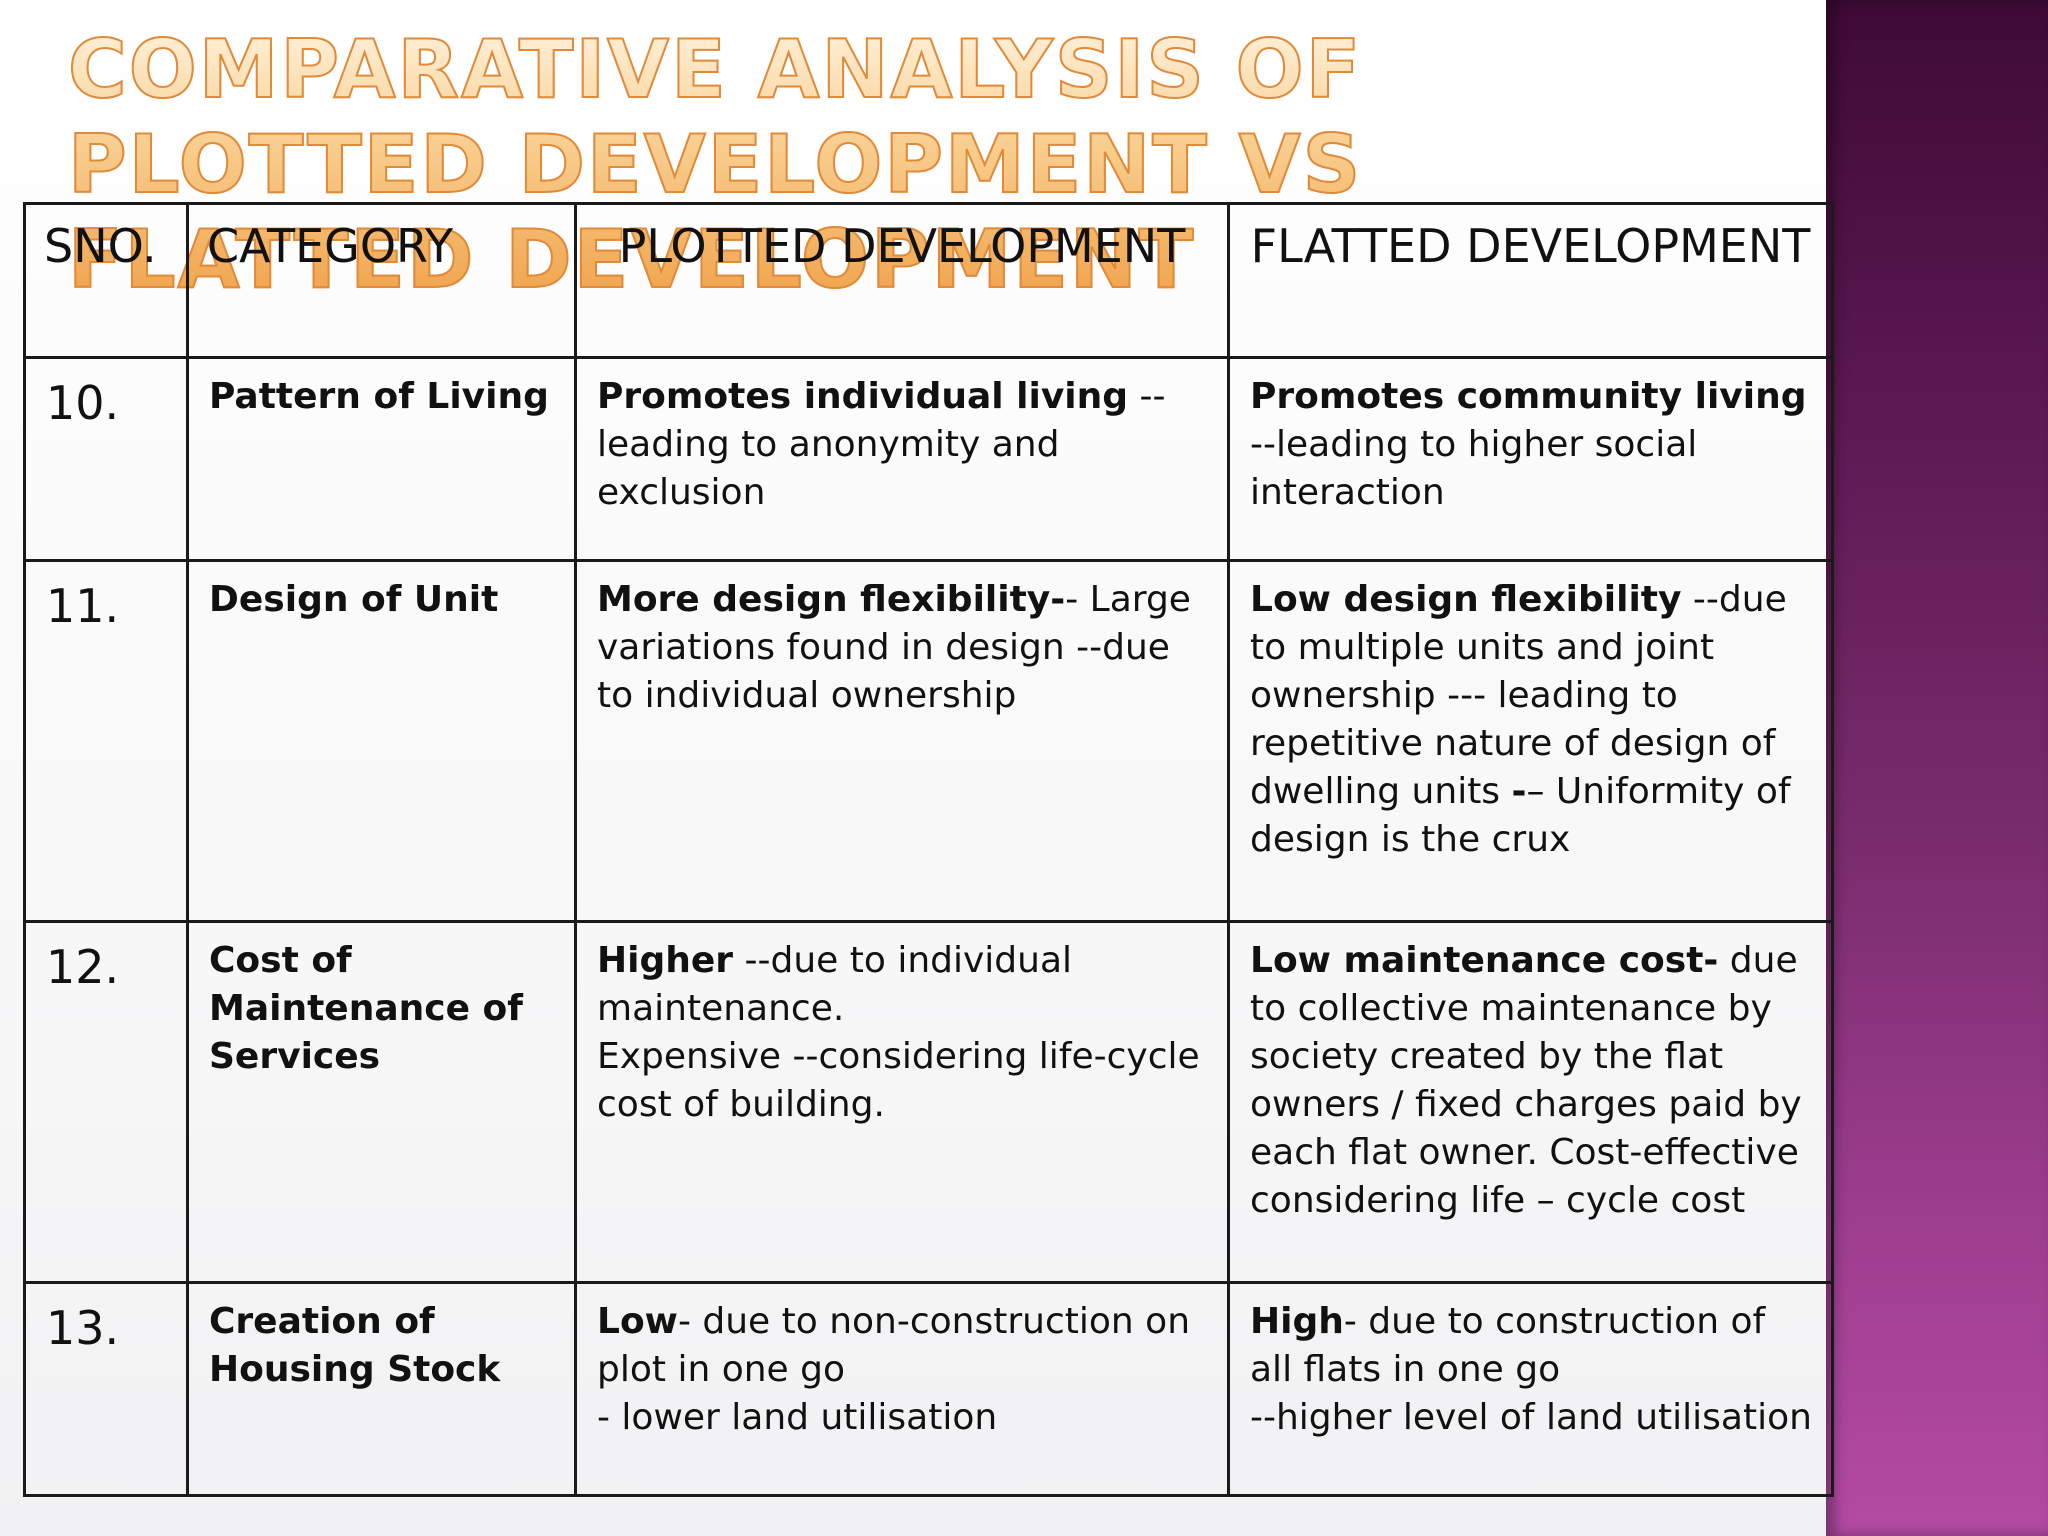 This screenshot has width=2048, height=1536. I want to click on flatted-key-phrase: Promotes community living, so click(1528, 396).